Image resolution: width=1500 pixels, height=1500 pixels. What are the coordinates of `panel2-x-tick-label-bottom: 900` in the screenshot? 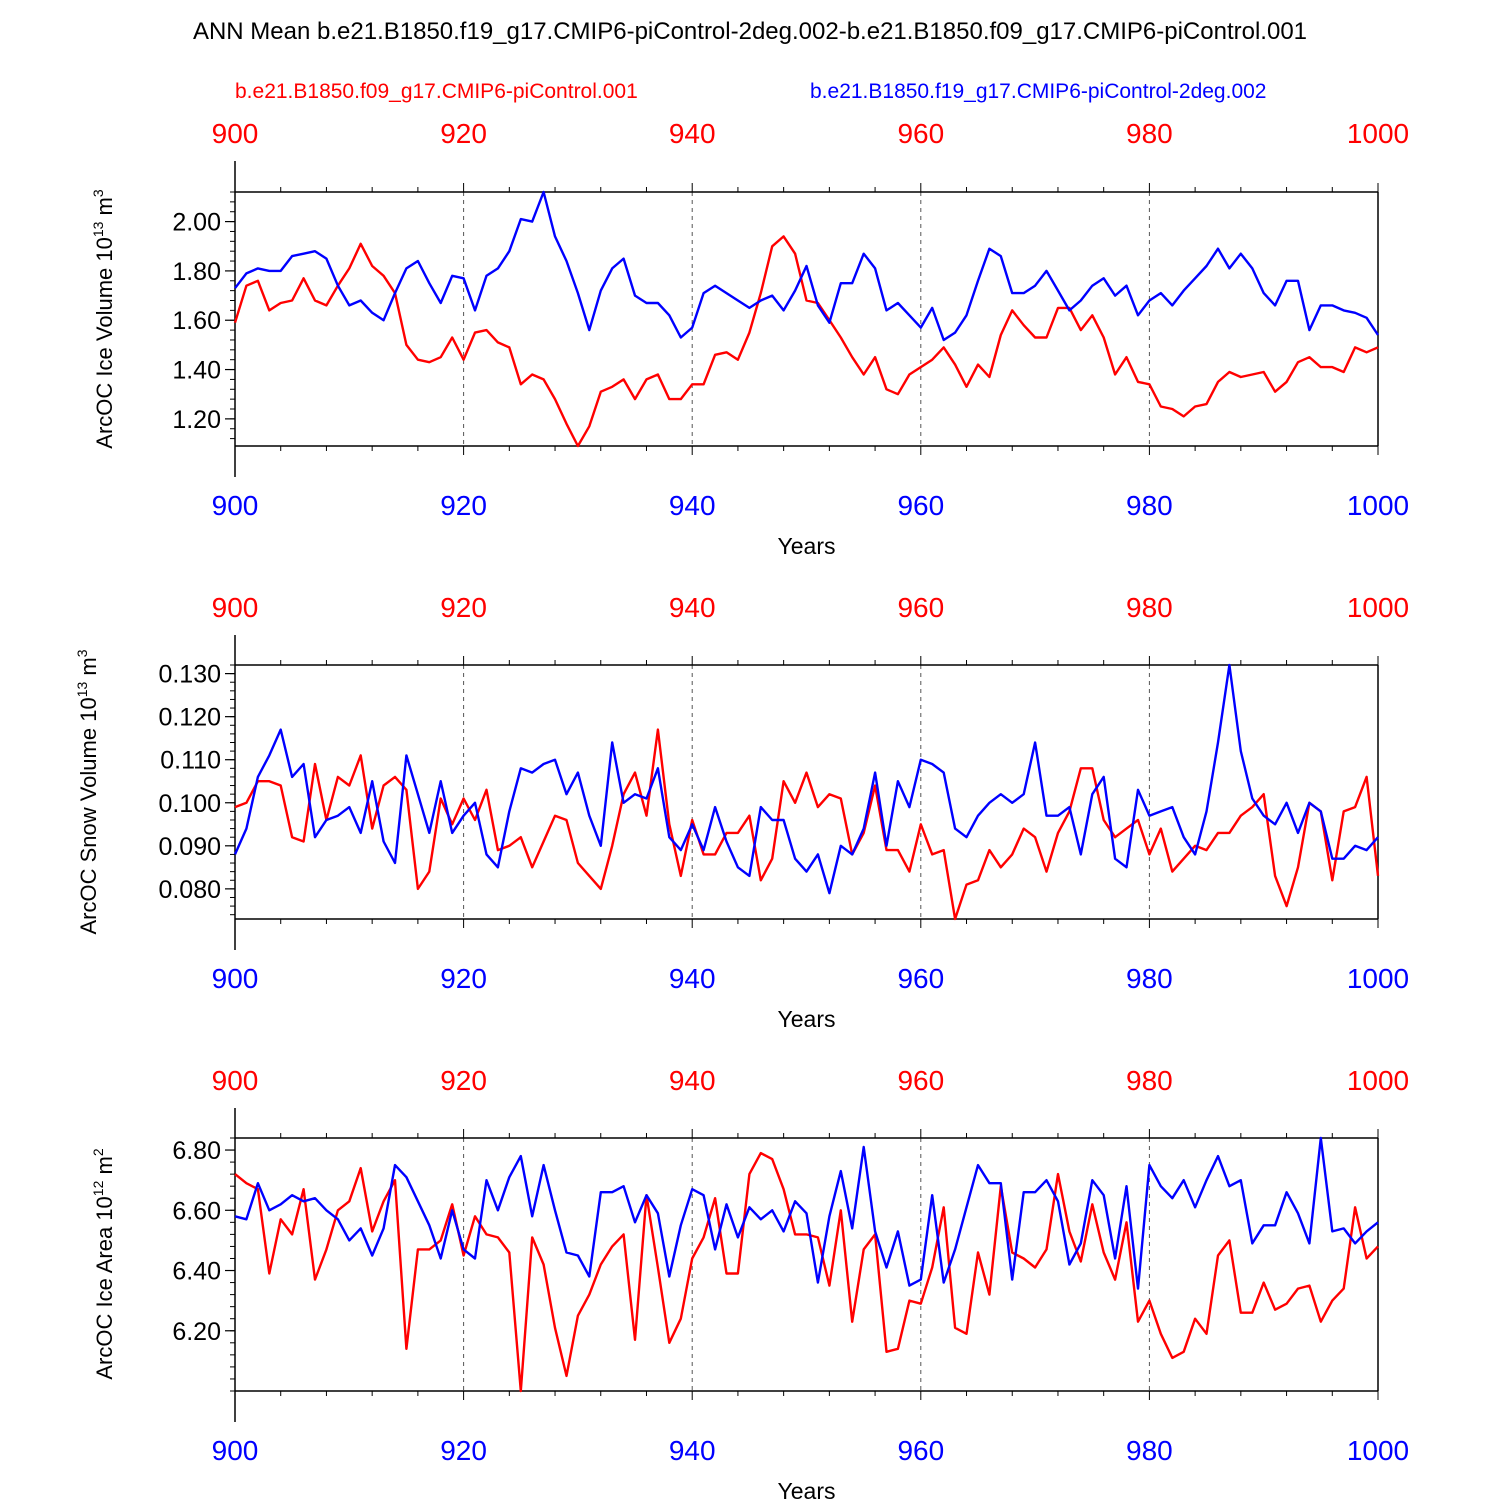 It's located at (235, 978).